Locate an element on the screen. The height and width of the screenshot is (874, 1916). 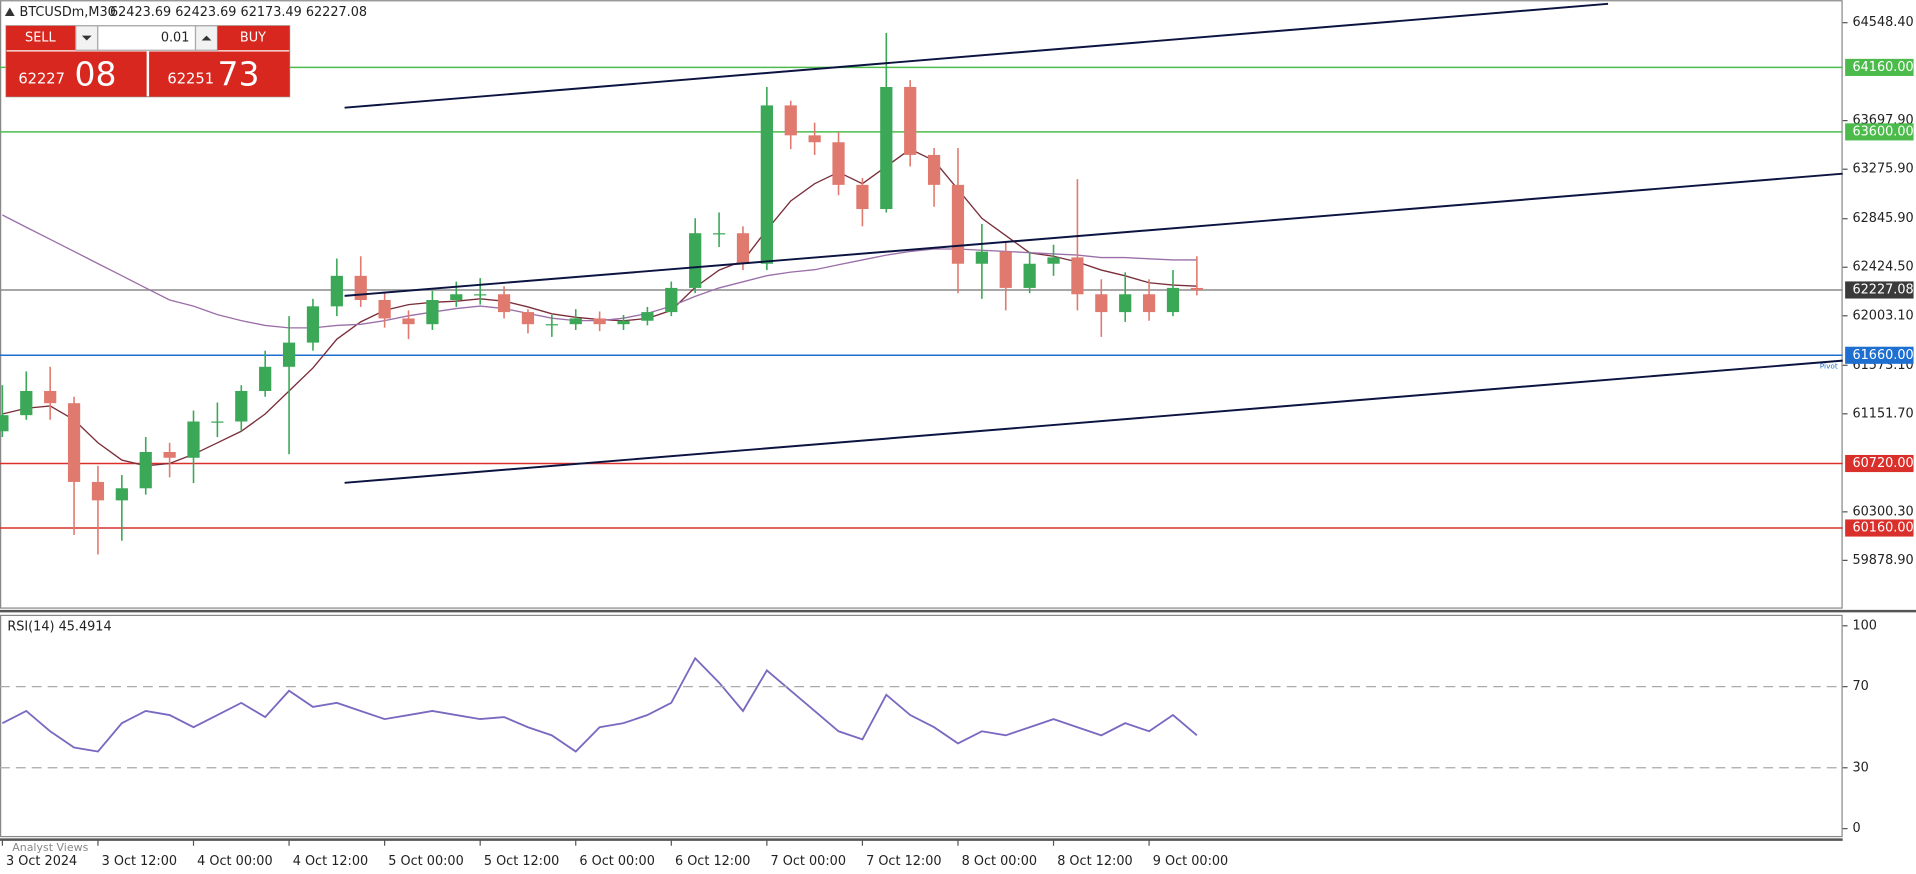
x-tick-label: 6 Oct 00:00 is located at coordinates (616, 861).